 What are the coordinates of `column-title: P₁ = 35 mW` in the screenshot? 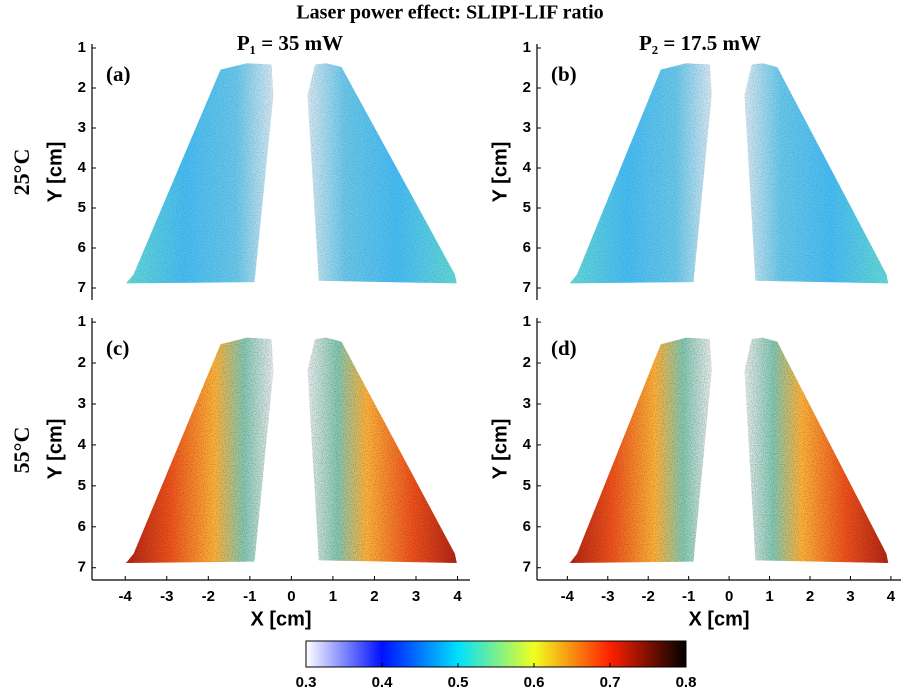 It's located at (290, 43).